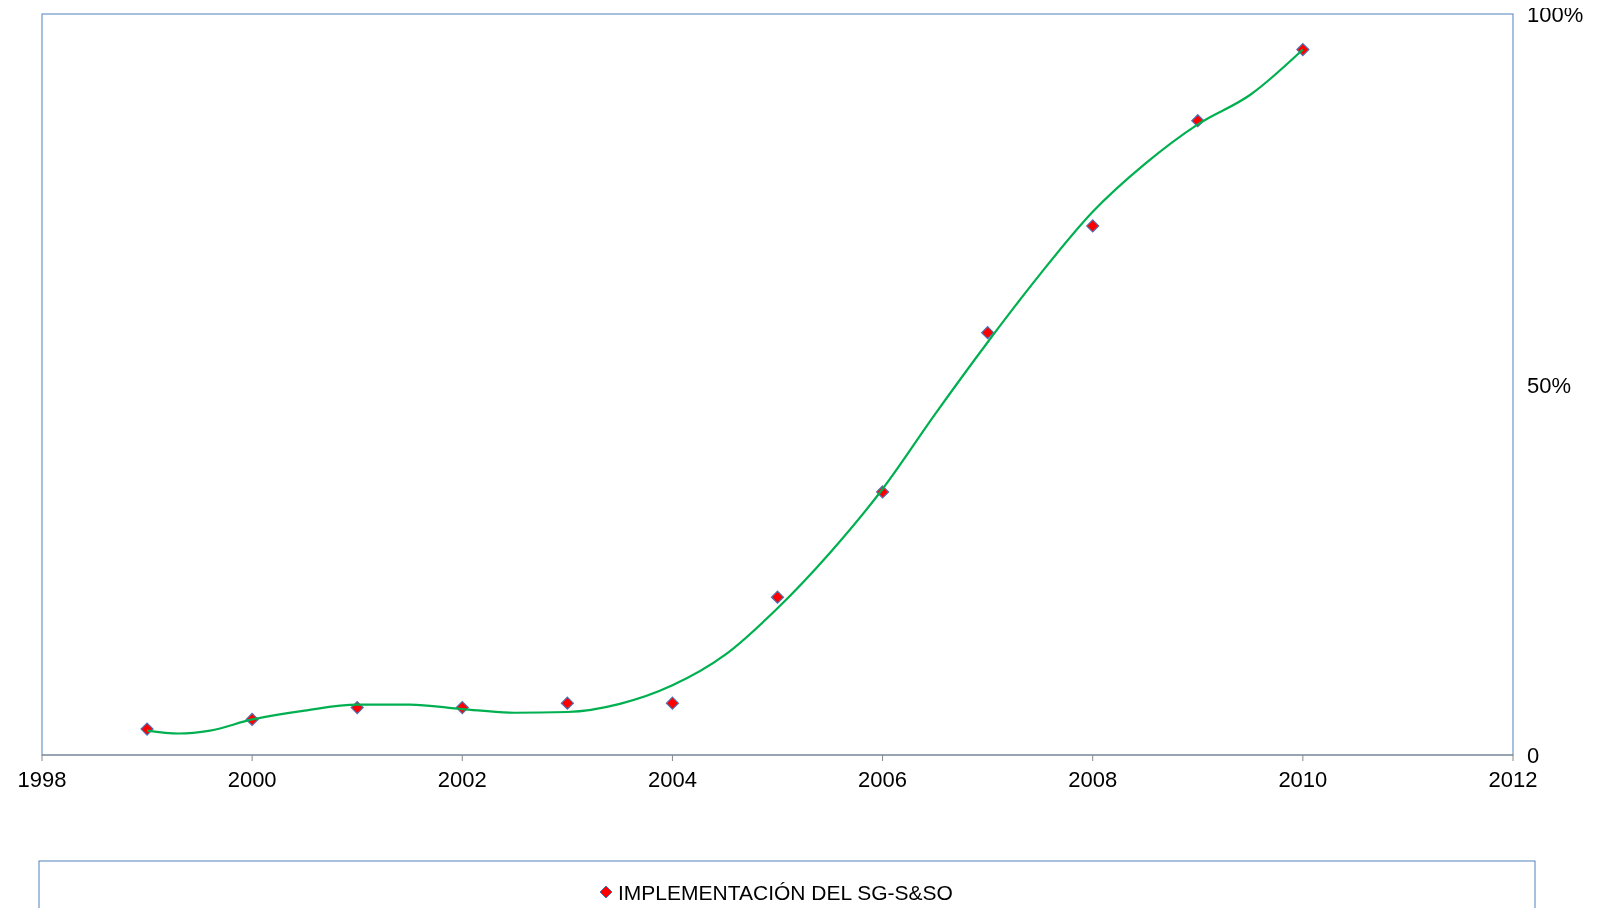  I want to click on x-tick-label: 2002, so click(462, 779).